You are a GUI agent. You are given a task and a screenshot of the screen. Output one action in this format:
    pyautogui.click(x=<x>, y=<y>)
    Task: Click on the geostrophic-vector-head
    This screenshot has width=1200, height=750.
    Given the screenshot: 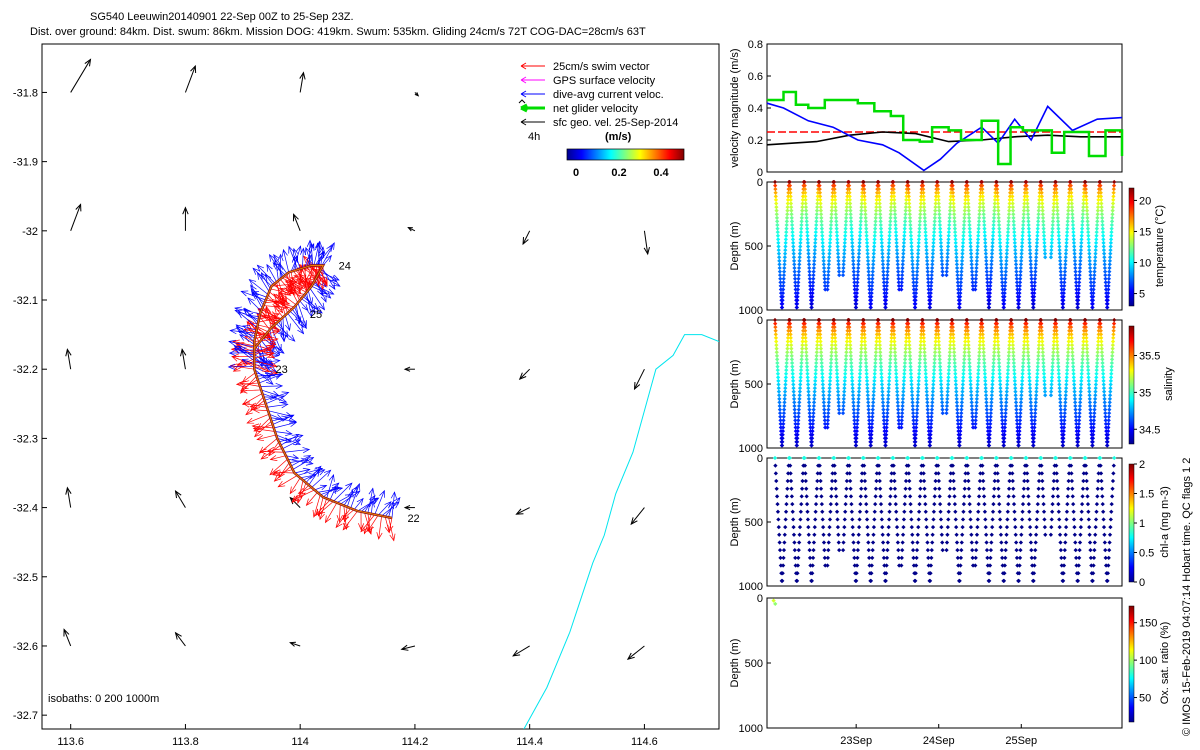 What is the action you would take?
    pyautogui.click(x=417, y=94)
    